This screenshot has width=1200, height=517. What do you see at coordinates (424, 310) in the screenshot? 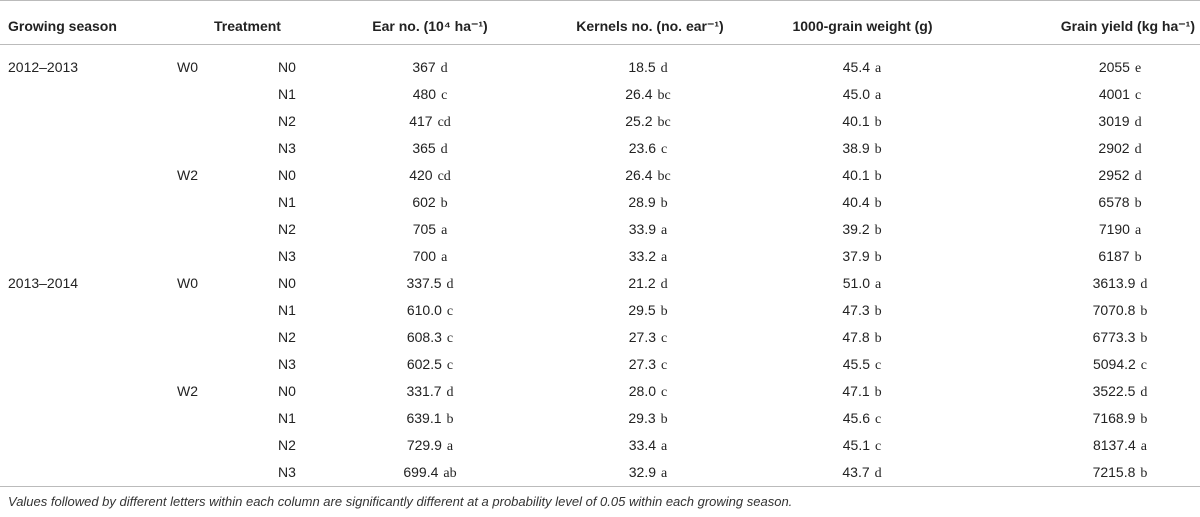
I see `cell-value: 610.0` at bounding box center [424, 310].